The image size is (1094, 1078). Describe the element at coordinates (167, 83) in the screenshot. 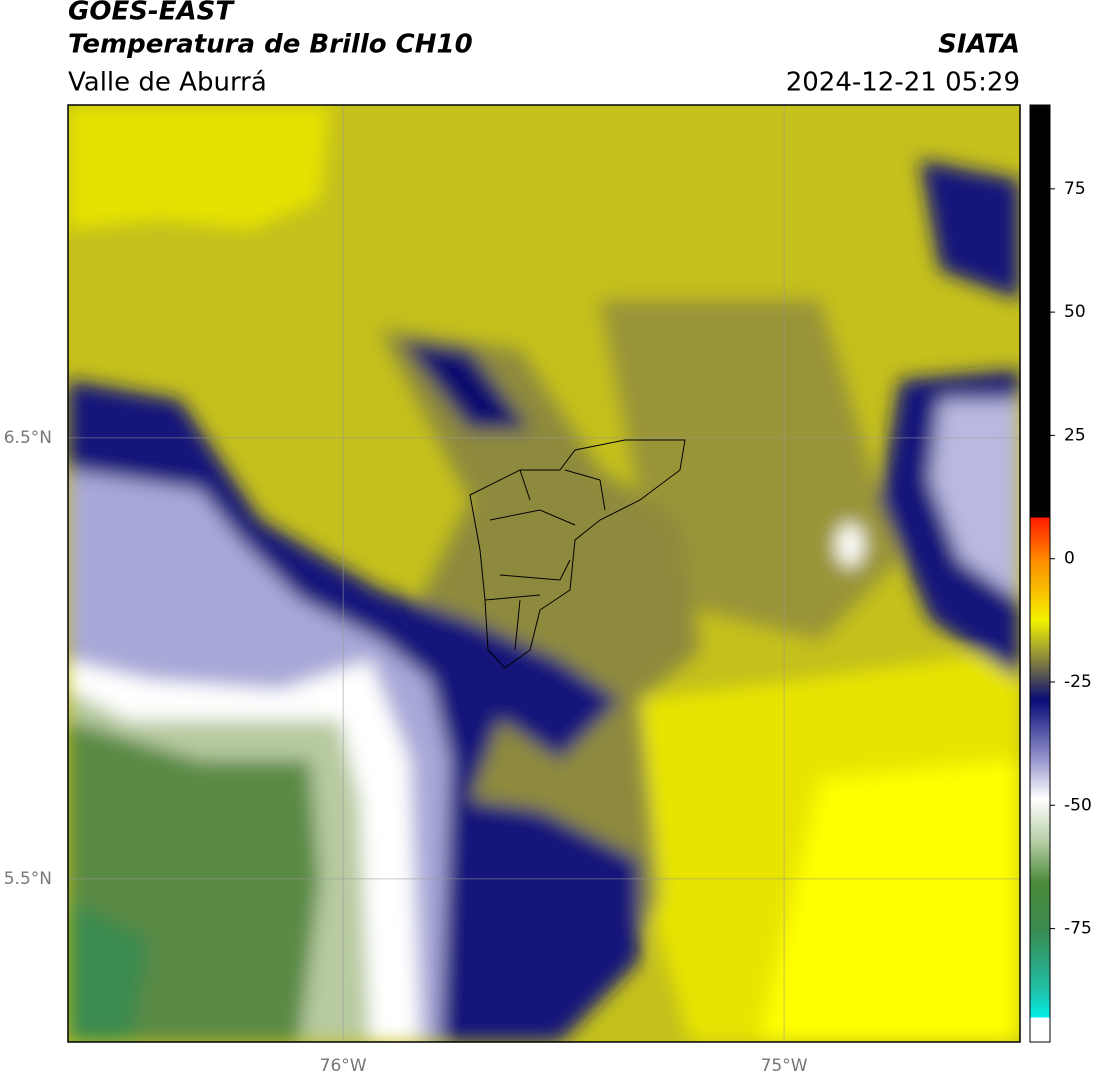

I see `region: Valle de Aburrá` at that location.